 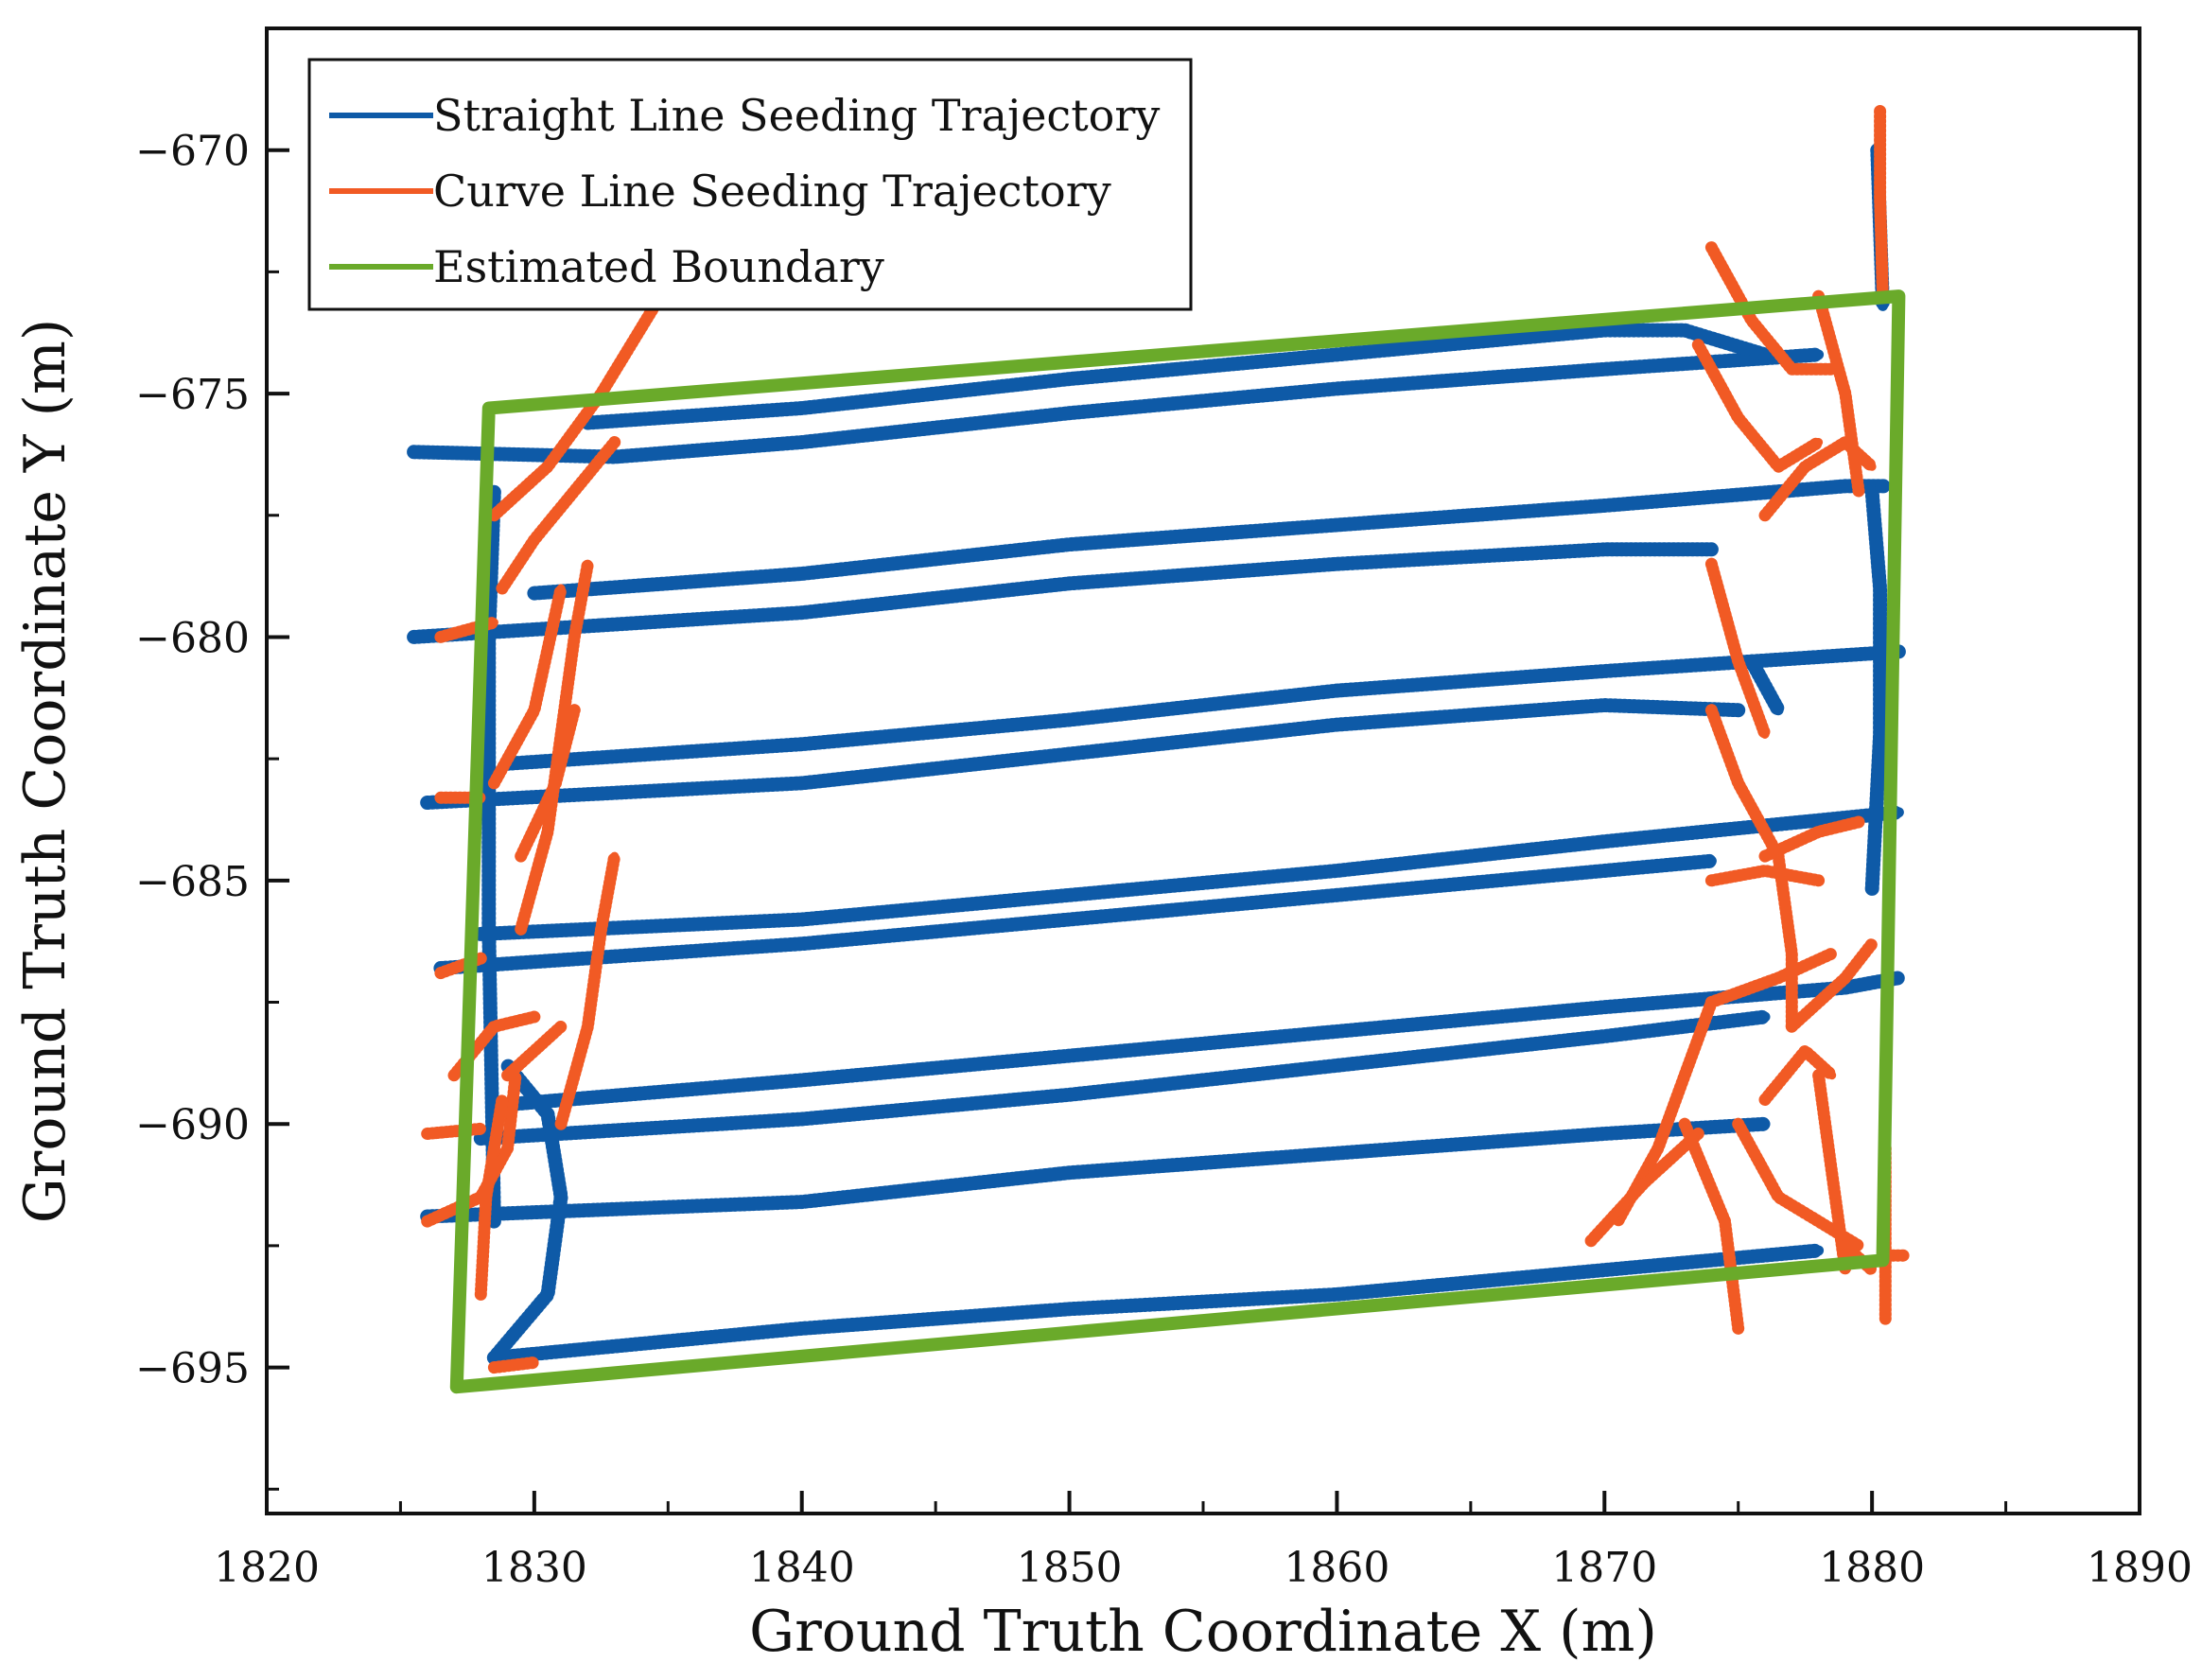 I want to click on series-1-segment-4-core, so click(x=1203, y=1041).